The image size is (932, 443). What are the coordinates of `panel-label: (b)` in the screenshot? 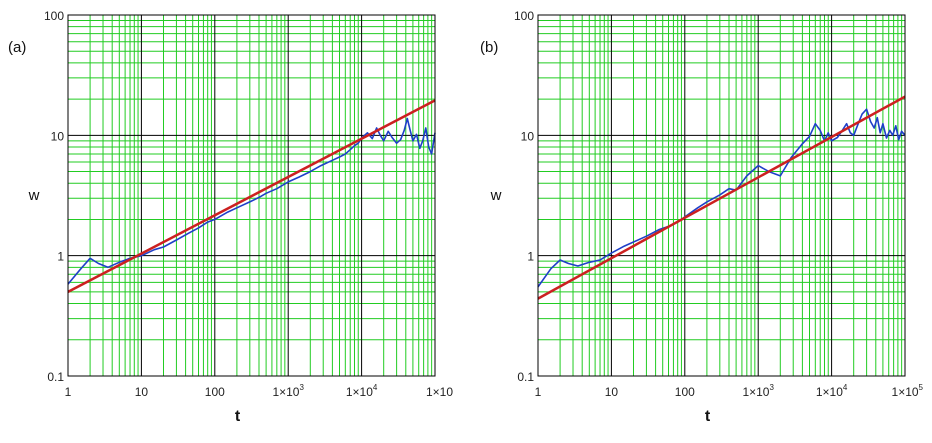 It's located at (489, 47).